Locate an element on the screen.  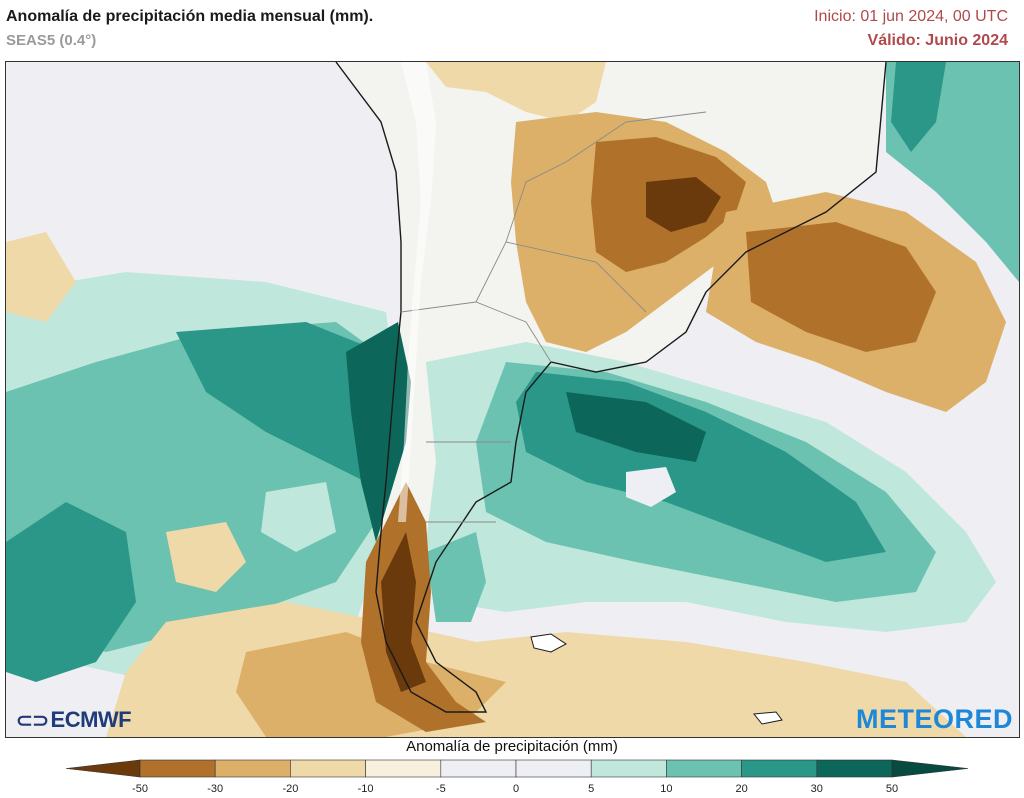
init-time: Inicio: 01 jun 2024, 00 UTC is located at coordinates (911, 16).